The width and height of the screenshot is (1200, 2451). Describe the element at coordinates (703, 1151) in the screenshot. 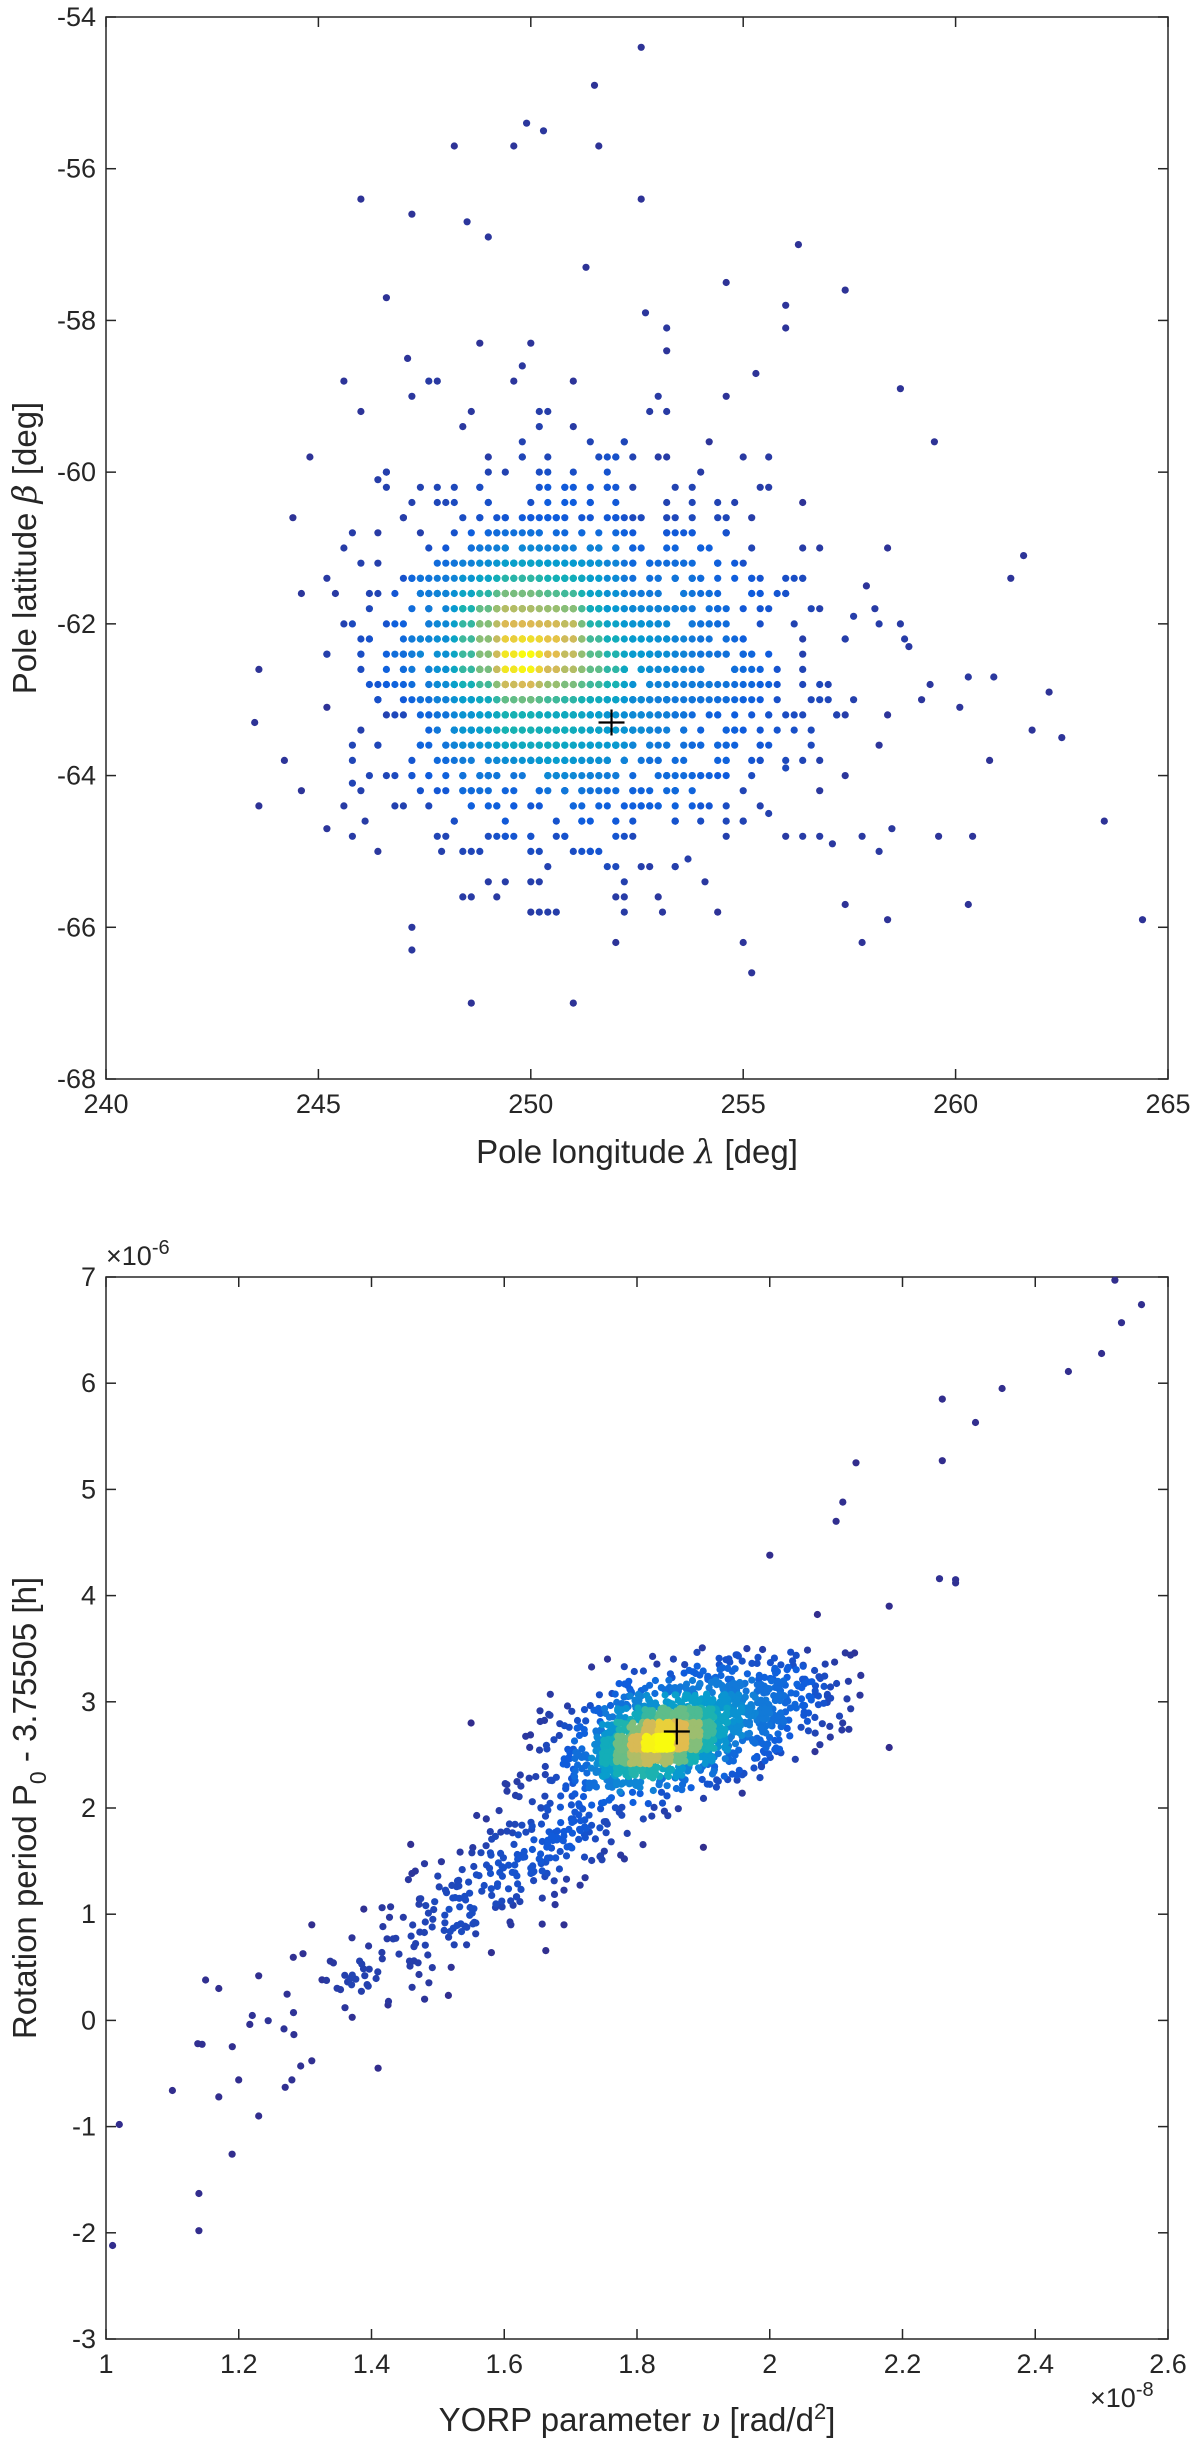

I see `lambda-symbol: λ` at that location.